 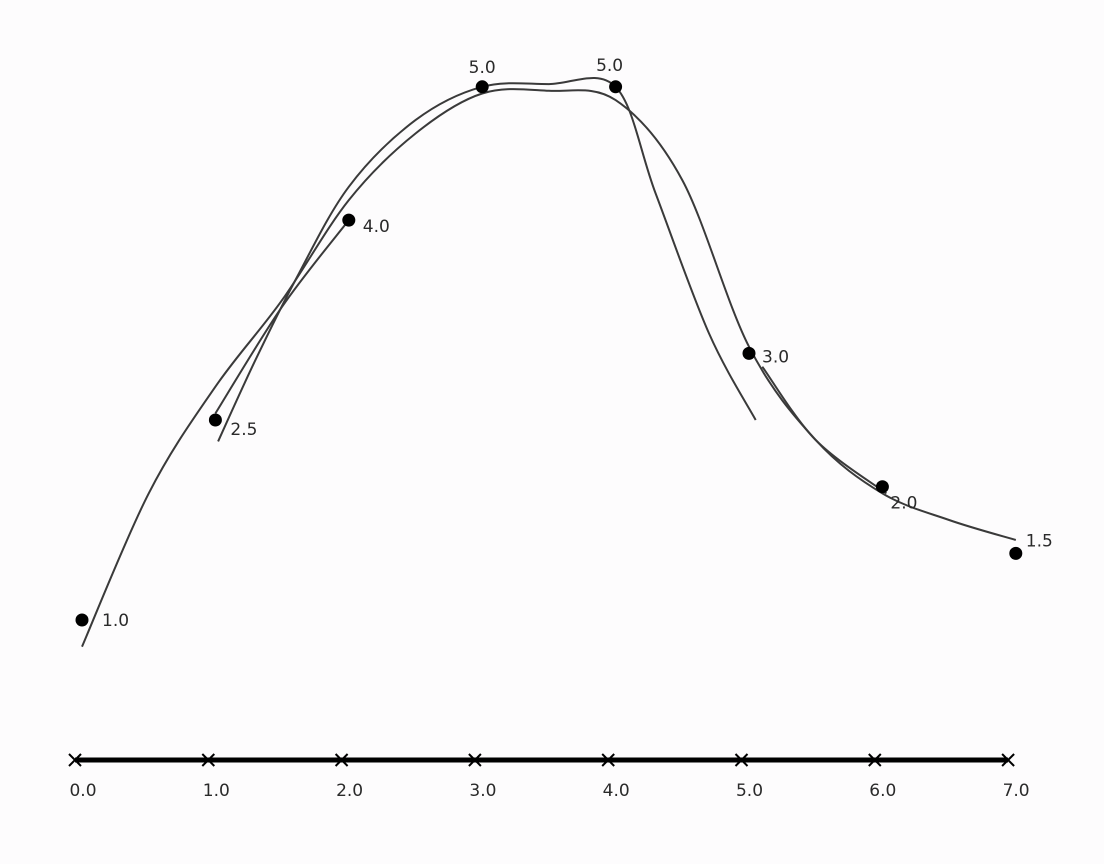 I want to click on data-label: 4.0, so click(x=376, y=227).